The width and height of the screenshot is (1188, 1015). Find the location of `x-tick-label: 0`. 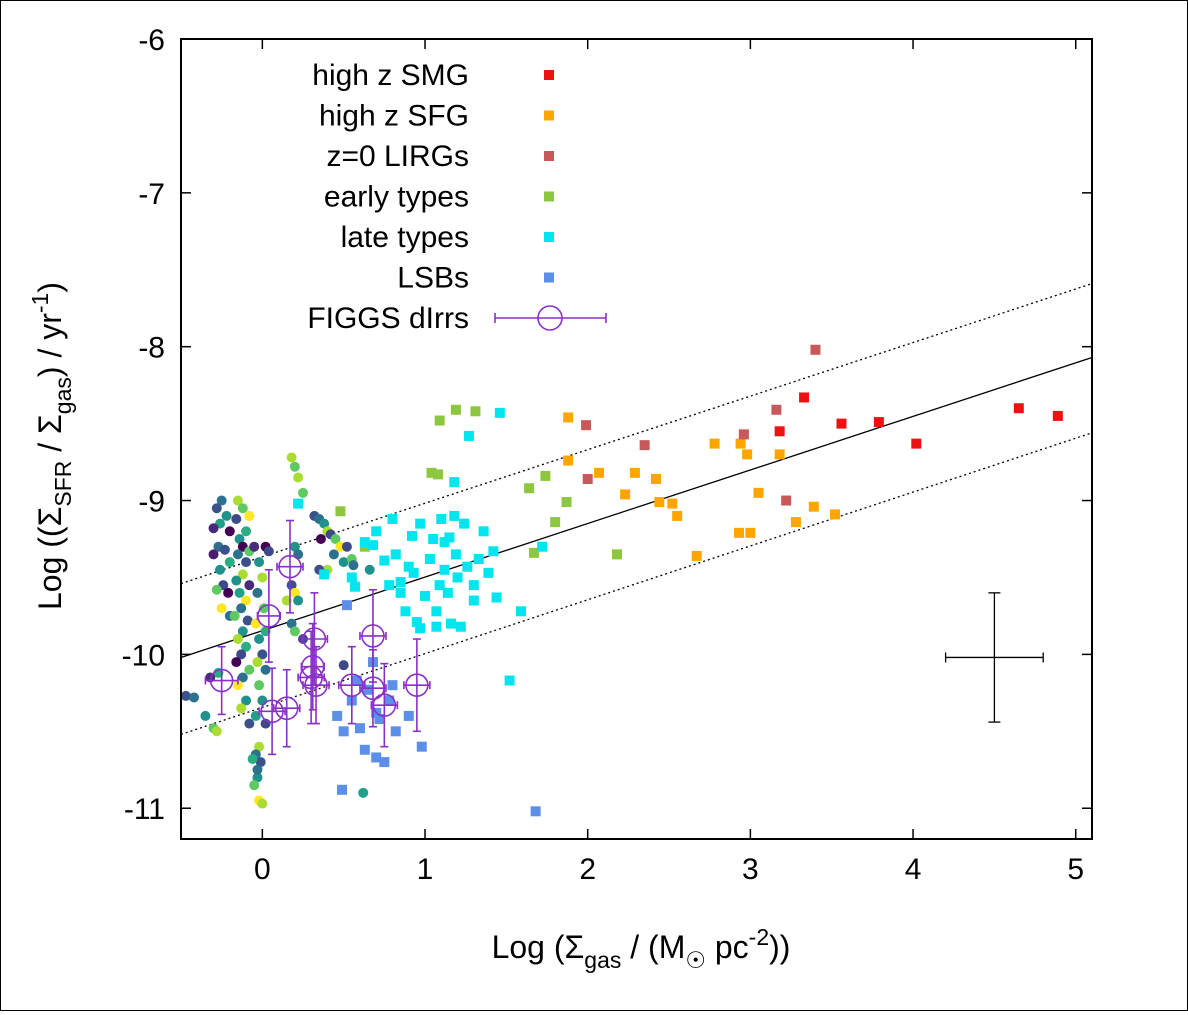

x-tick-label: 0 is located at coordinates (262, 869).